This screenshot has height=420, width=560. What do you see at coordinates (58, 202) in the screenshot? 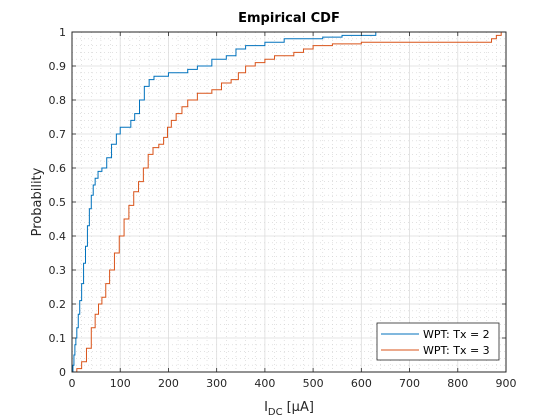
I see `y-tick-label: 0.5` at bounding box center [58, 202].